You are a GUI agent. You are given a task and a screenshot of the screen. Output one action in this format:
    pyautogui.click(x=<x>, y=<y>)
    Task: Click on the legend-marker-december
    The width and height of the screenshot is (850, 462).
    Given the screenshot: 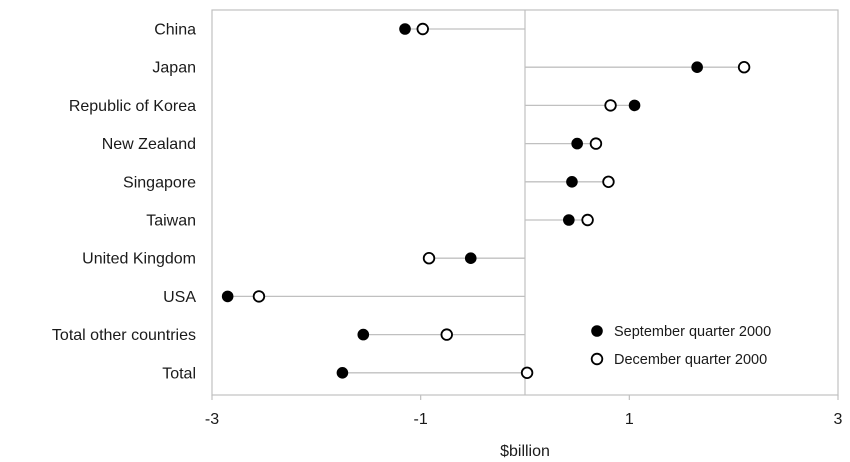 What is the action you would take?
    pyautogui.click(x=597, y=359)
    